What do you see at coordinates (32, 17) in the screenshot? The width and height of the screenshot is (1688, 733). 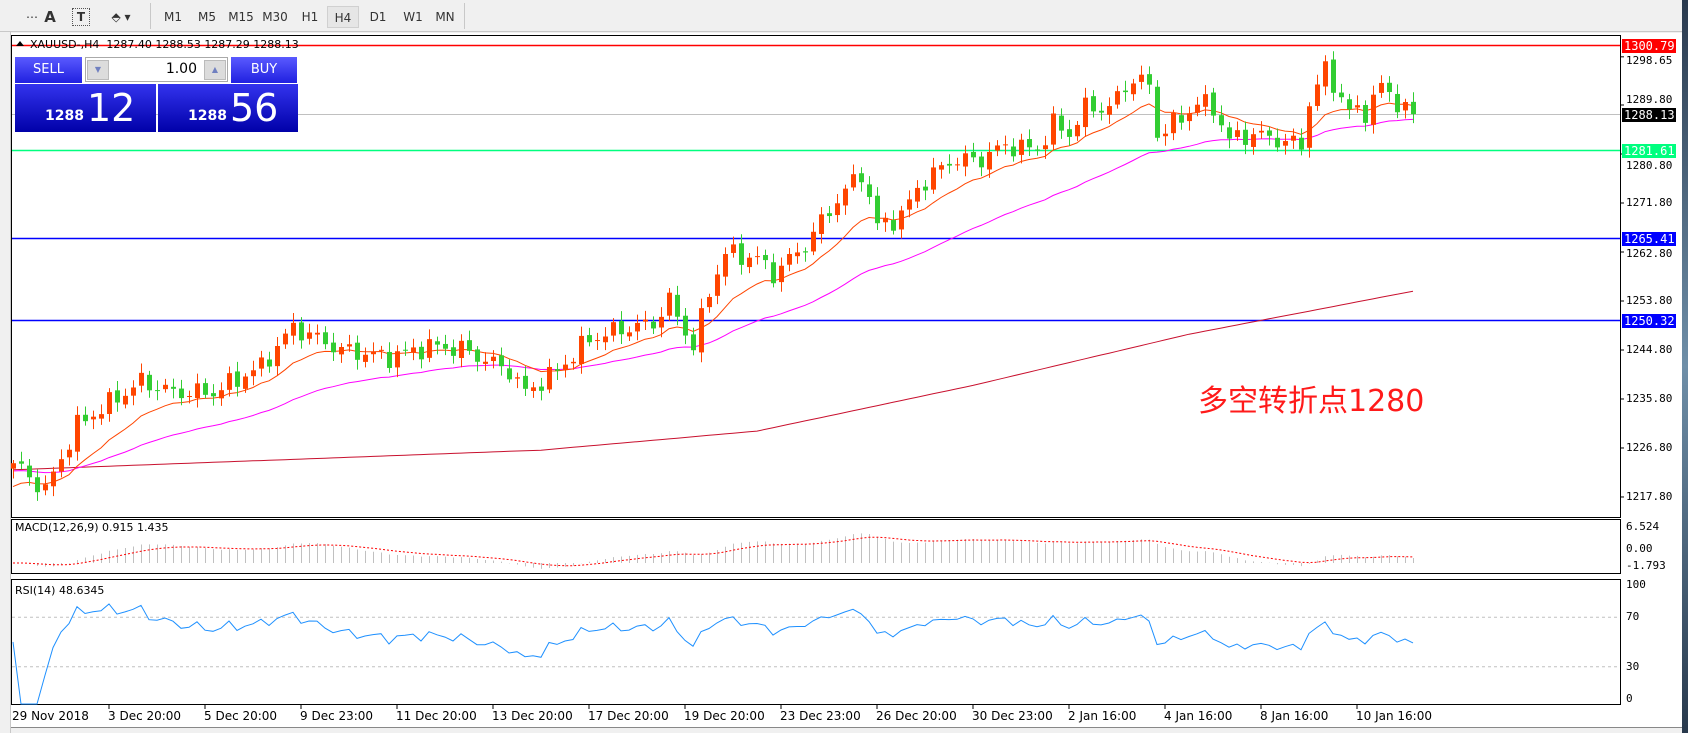 I see `grid-fixed-icon: ⋯` at bounding box center [32, 17].